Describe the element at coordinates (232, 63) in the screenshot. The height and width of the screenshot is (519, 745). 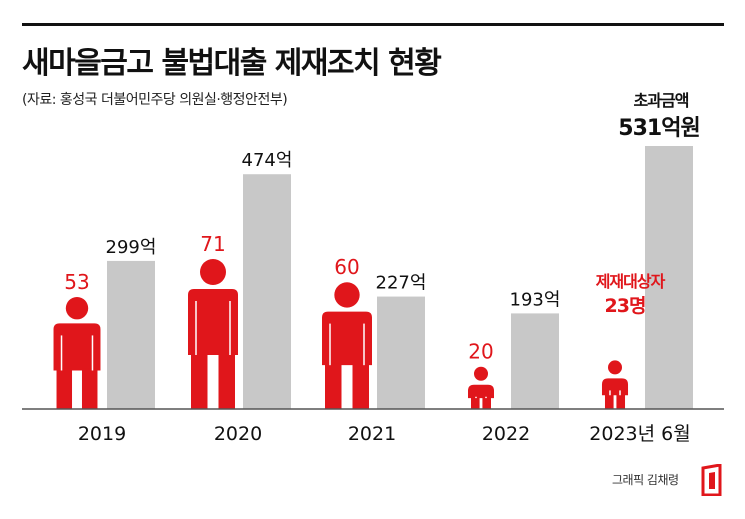
I see `chart-title: 새마을금고 불법대출 제재조치 현황` at that location.